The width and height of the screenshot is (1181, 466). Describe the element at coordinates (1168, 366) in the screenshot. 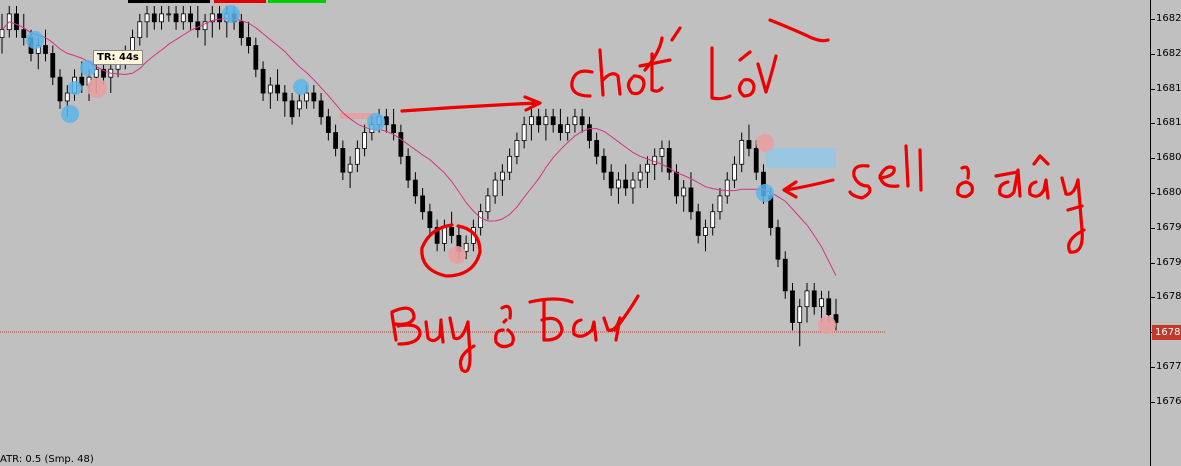

I see `price-tick-label: 1677` at that location.